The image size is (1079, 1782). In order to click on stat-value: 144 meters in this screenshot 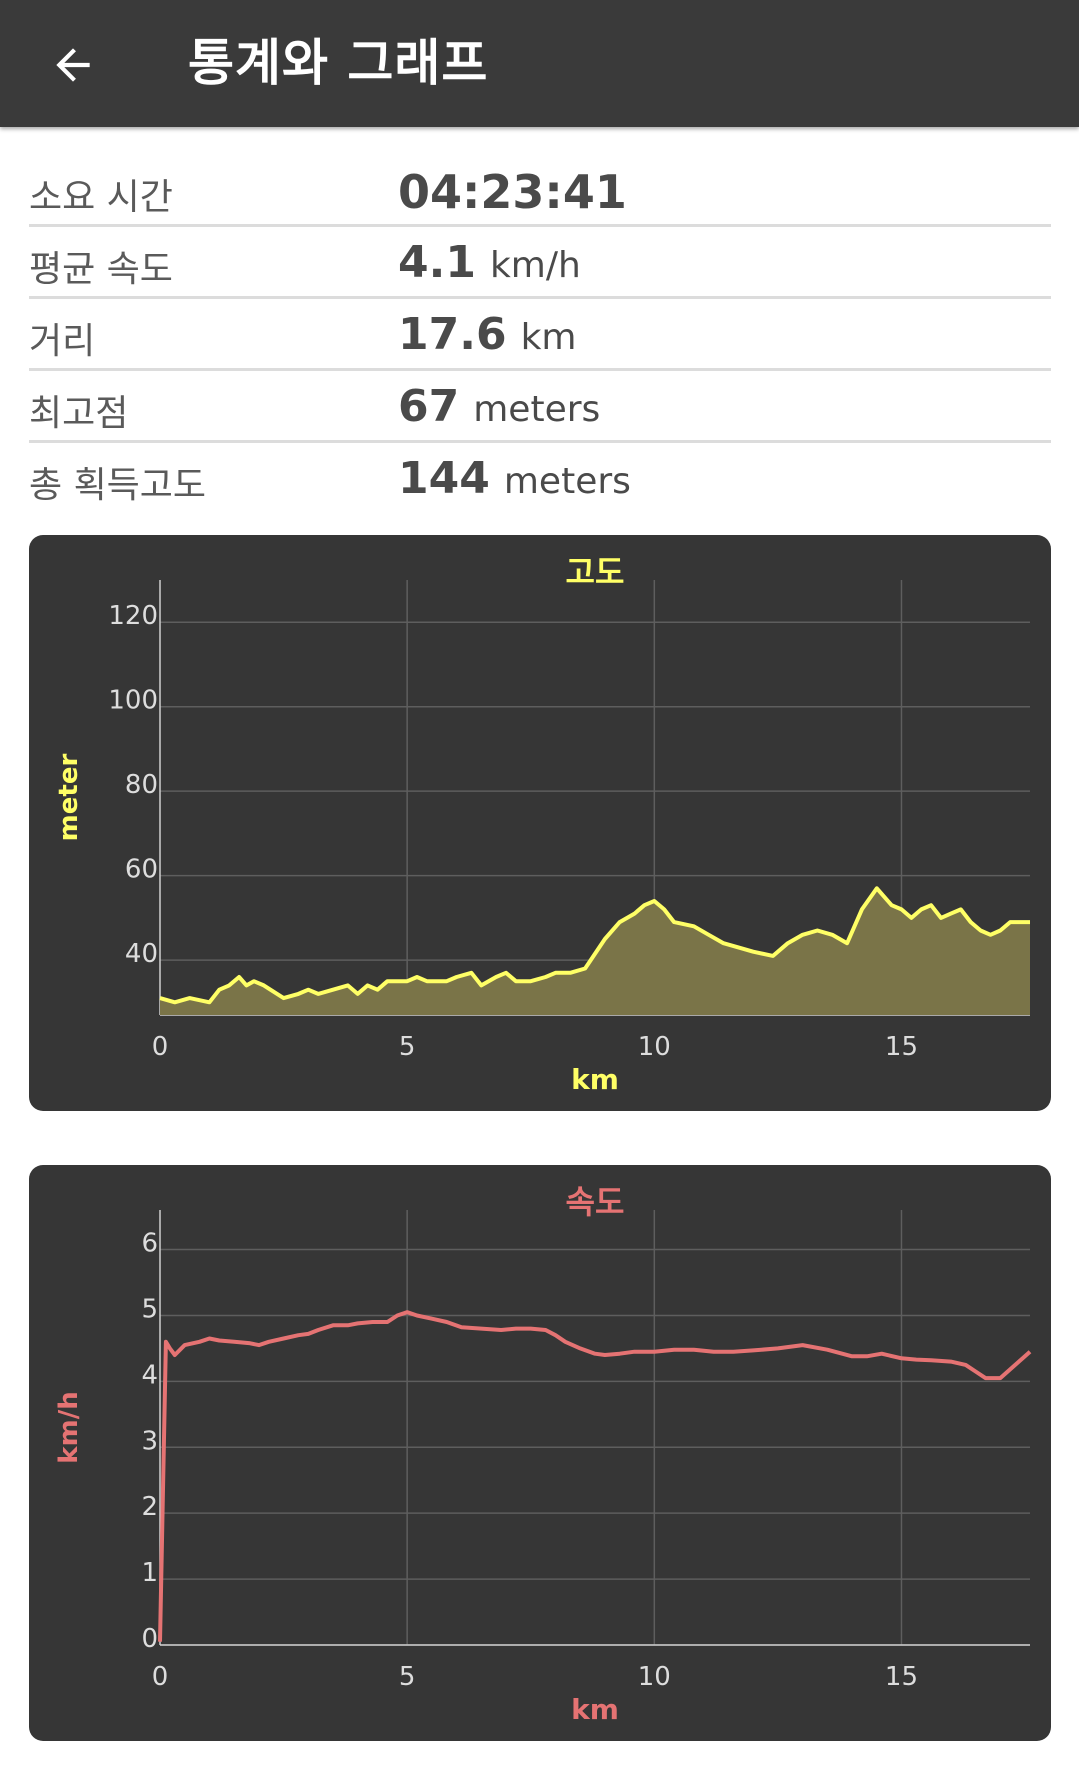, I will do `click(514, 478)`.